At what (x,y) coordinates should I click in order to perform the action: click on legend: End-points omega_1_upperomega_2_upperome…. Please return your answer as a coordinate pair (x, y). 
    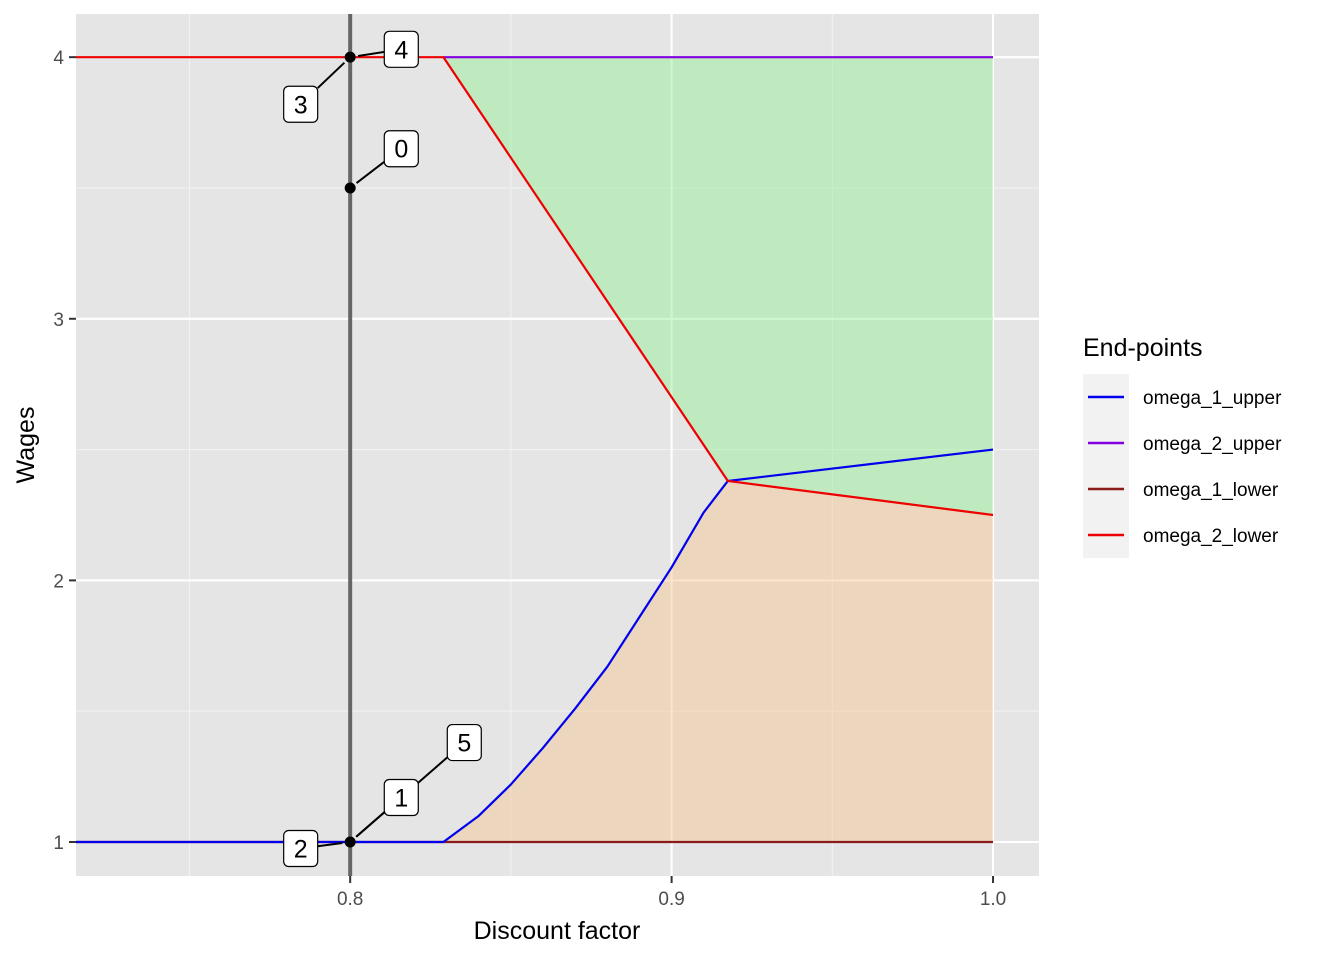
    Looking at the image, I should click on (1182, 446).